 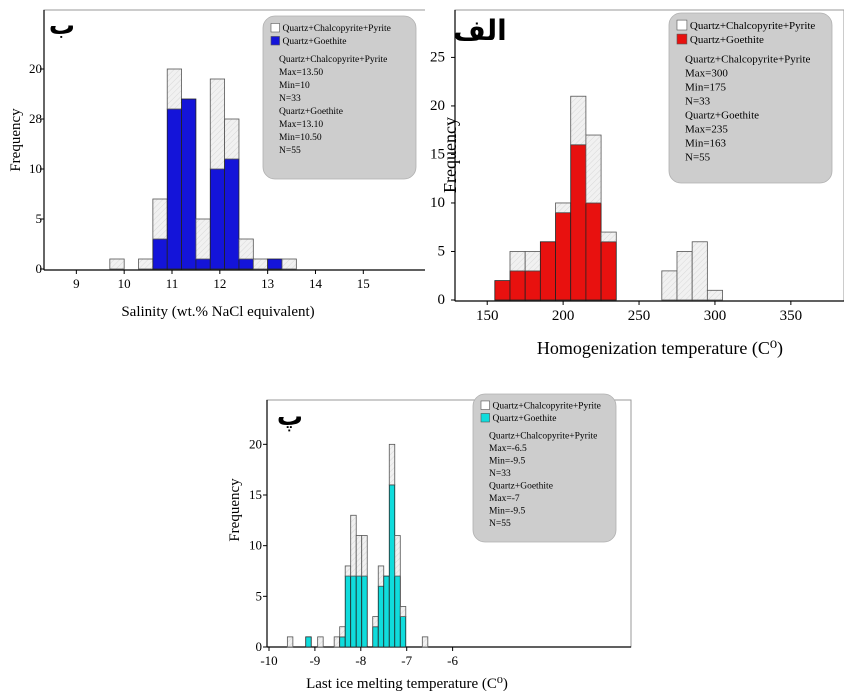 I want to click on x-tick-label: 150, so click(x=487, y=316).